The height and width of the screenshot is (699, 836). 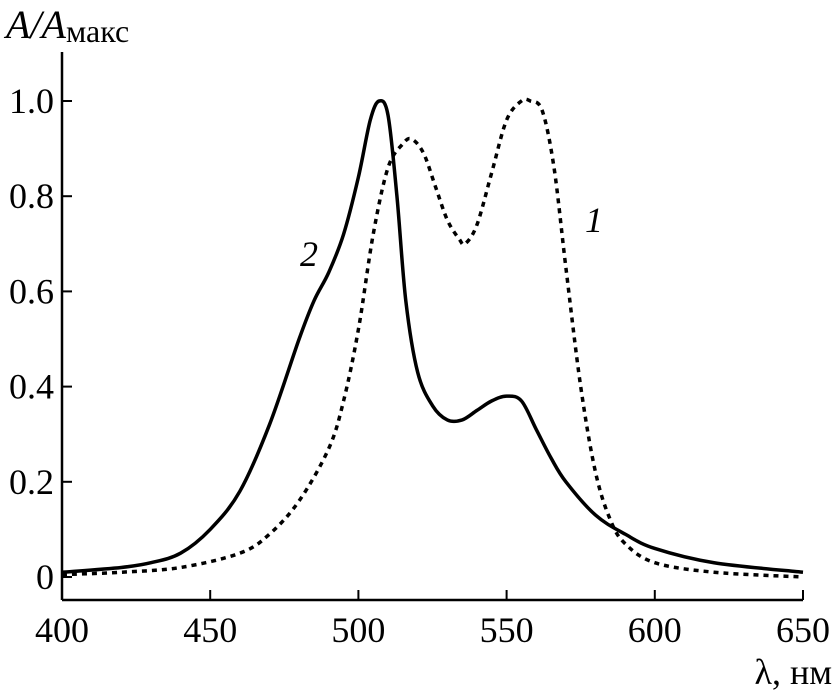 I want to click on series-2-label: 2, so click(x=309, y=254).